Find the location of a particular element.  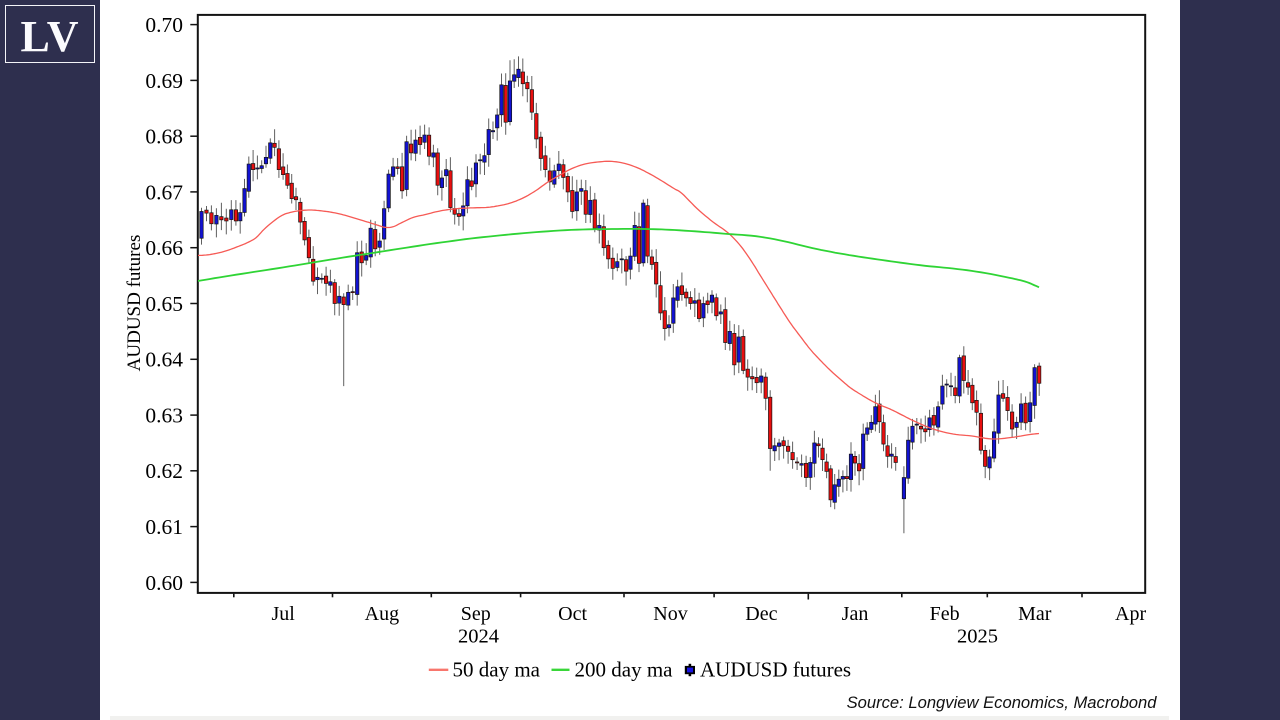

svg-text: 0.62 is located at coordinates (164, 471).